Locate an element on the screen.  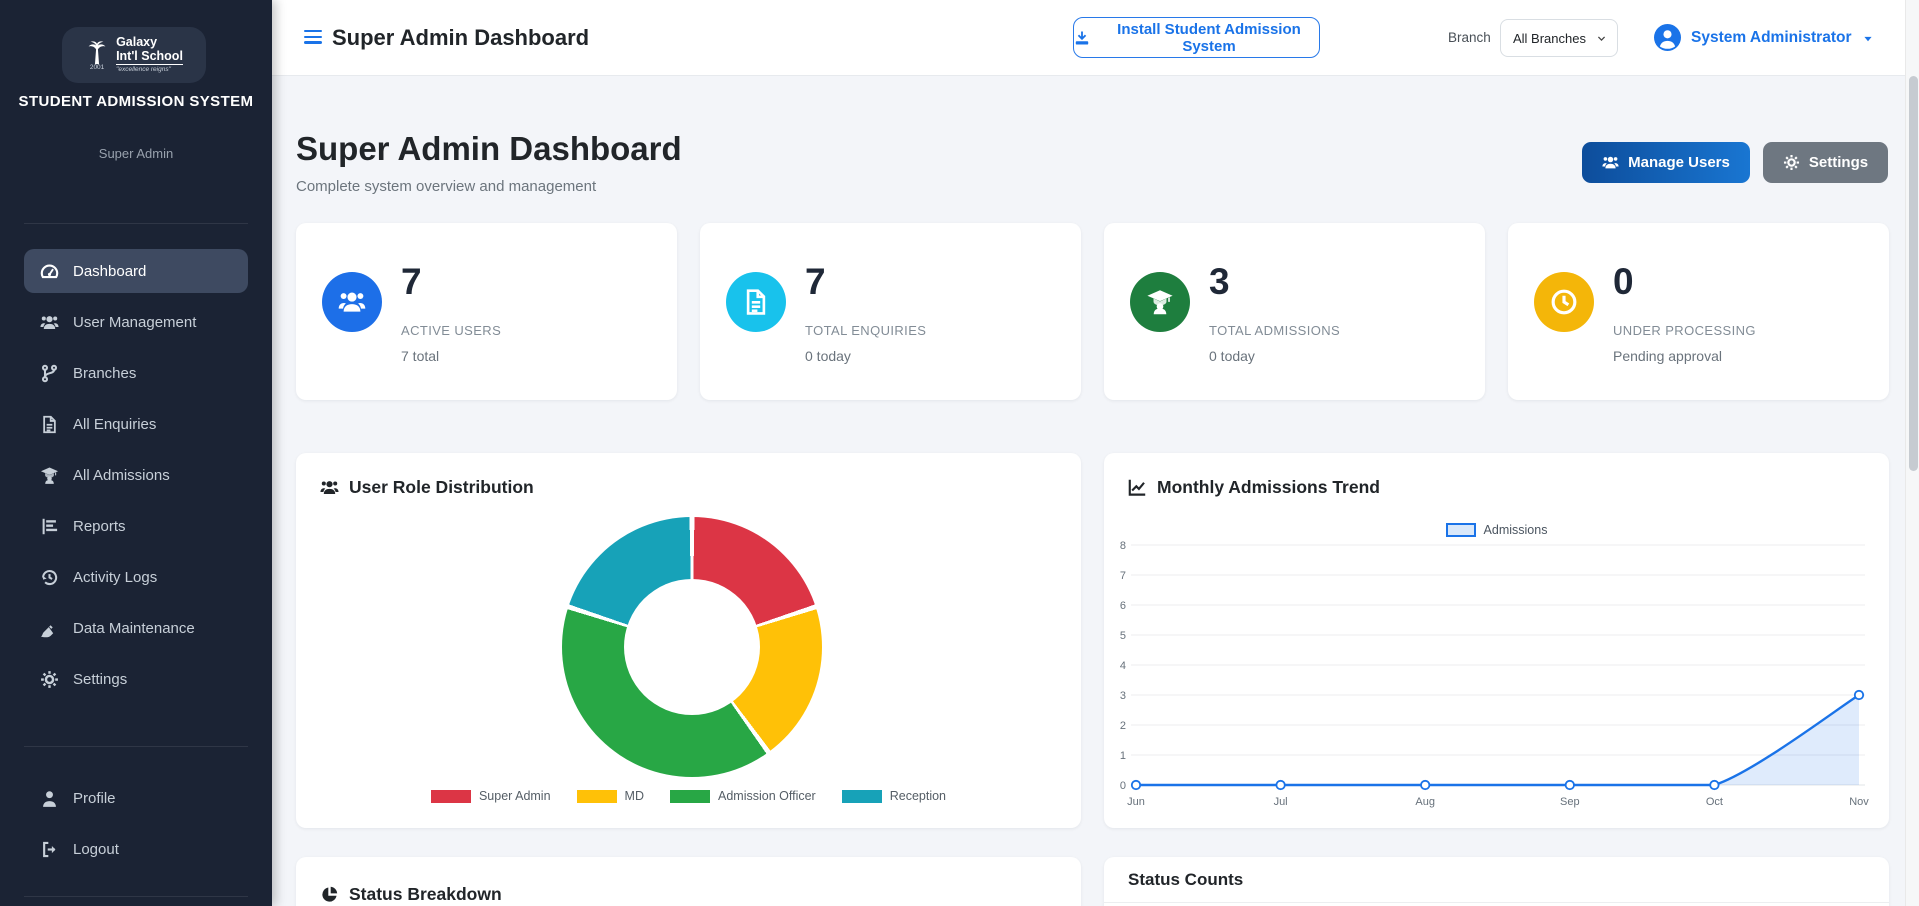
hamburger-menu-icon is located at coordinates (313, 37).